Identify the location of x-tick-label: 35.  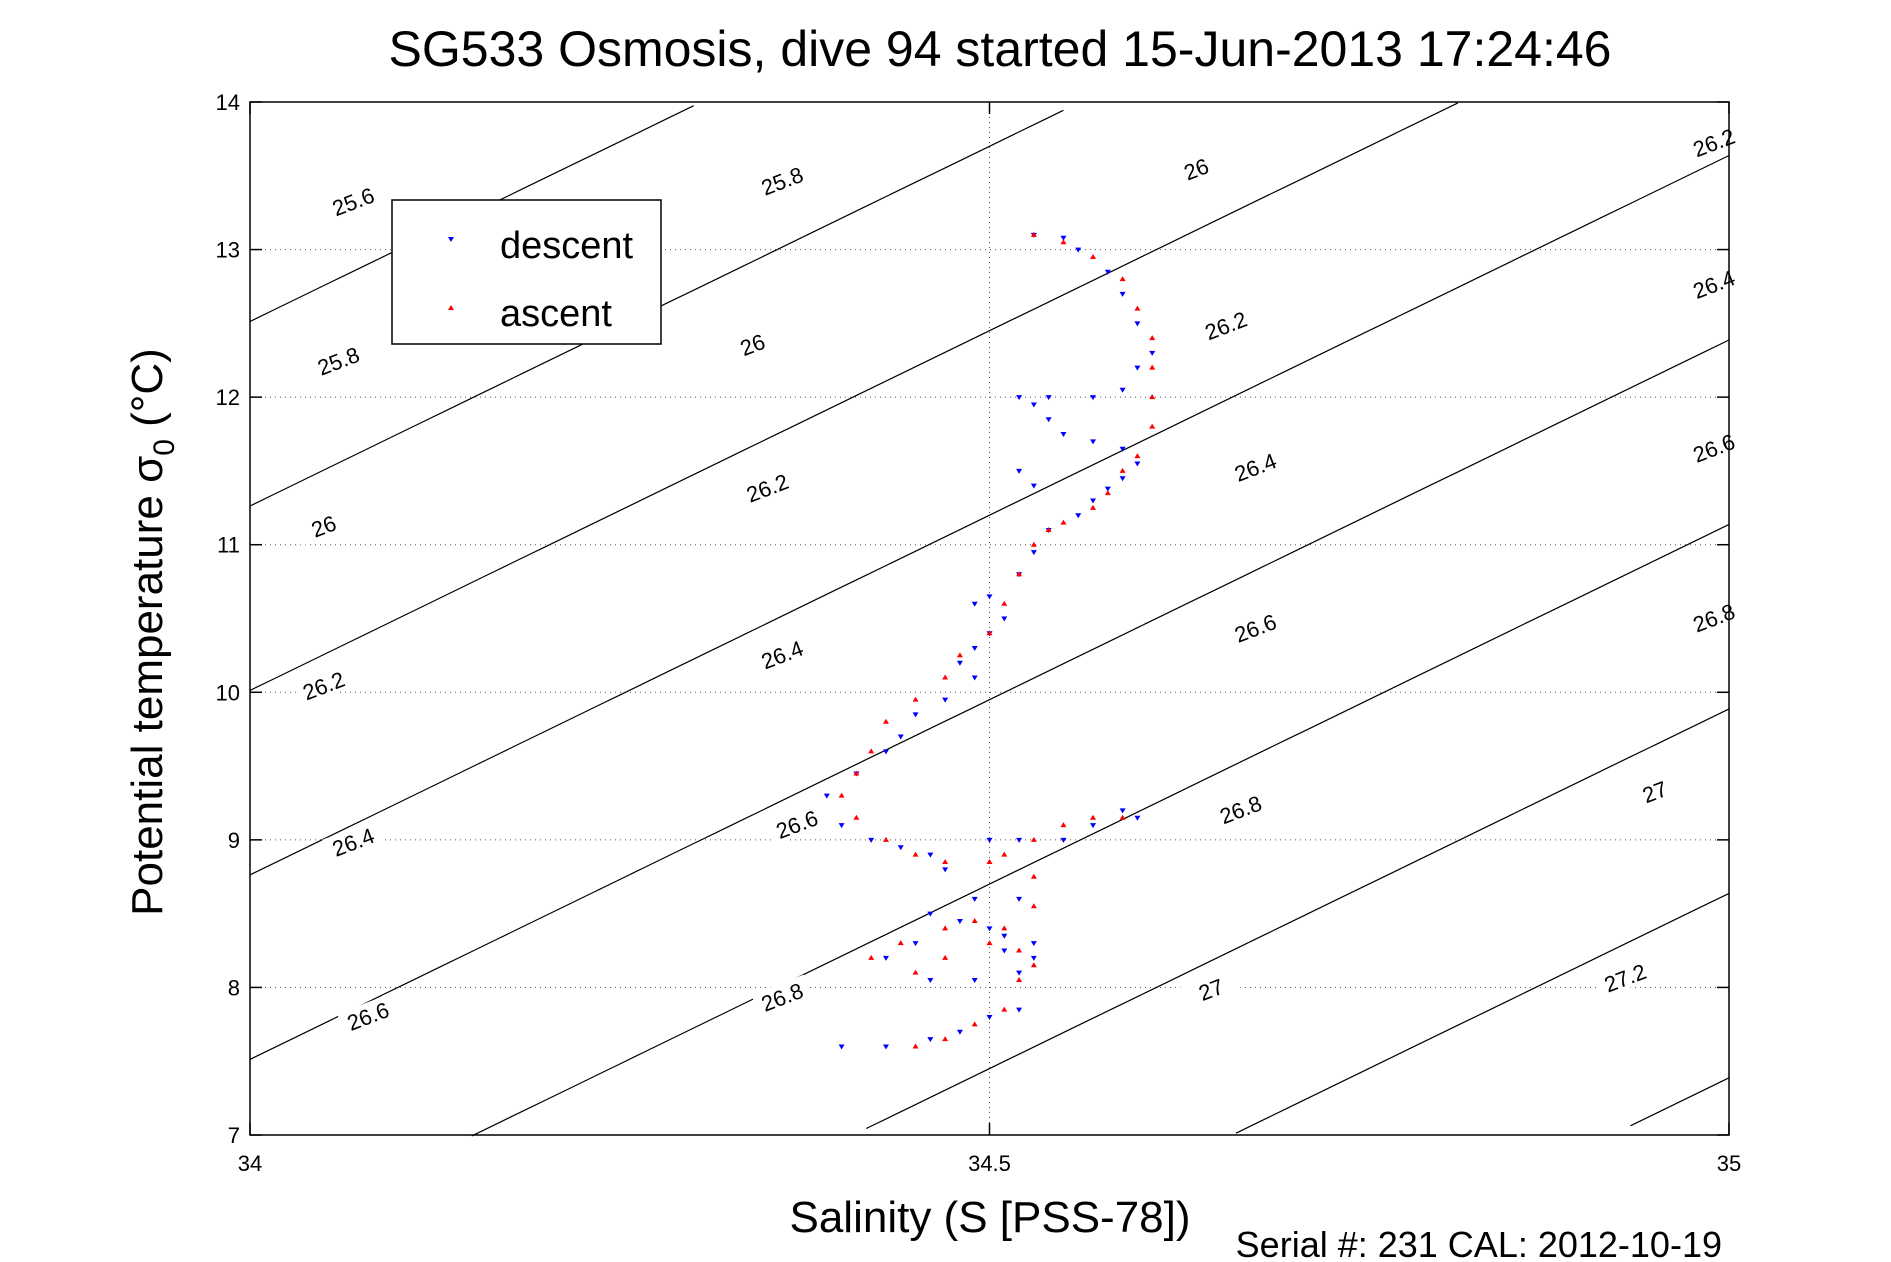
(1729, 1163).